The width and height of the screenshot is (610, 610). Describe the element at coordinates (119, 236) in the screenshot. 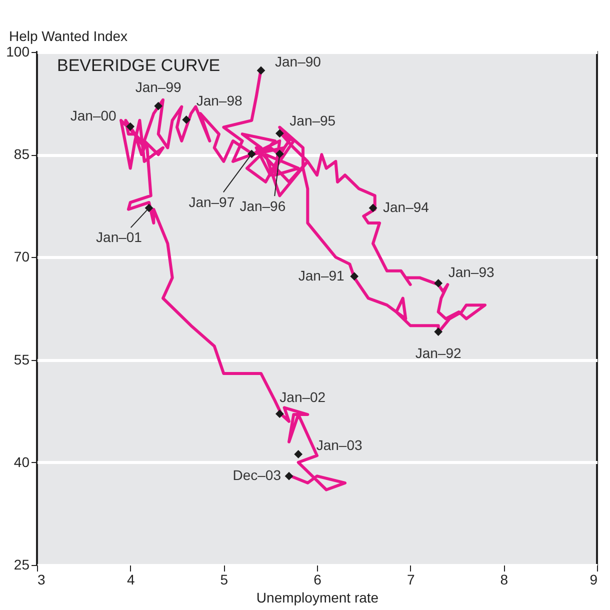

I see `annotation: Jan–01` at that location.